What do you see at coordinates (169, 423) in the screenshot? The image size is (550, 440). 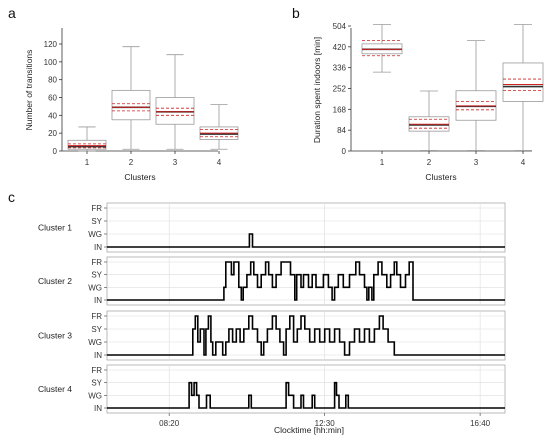 I see `x-tick-label: 08:20` at bounding box center [169, 423].